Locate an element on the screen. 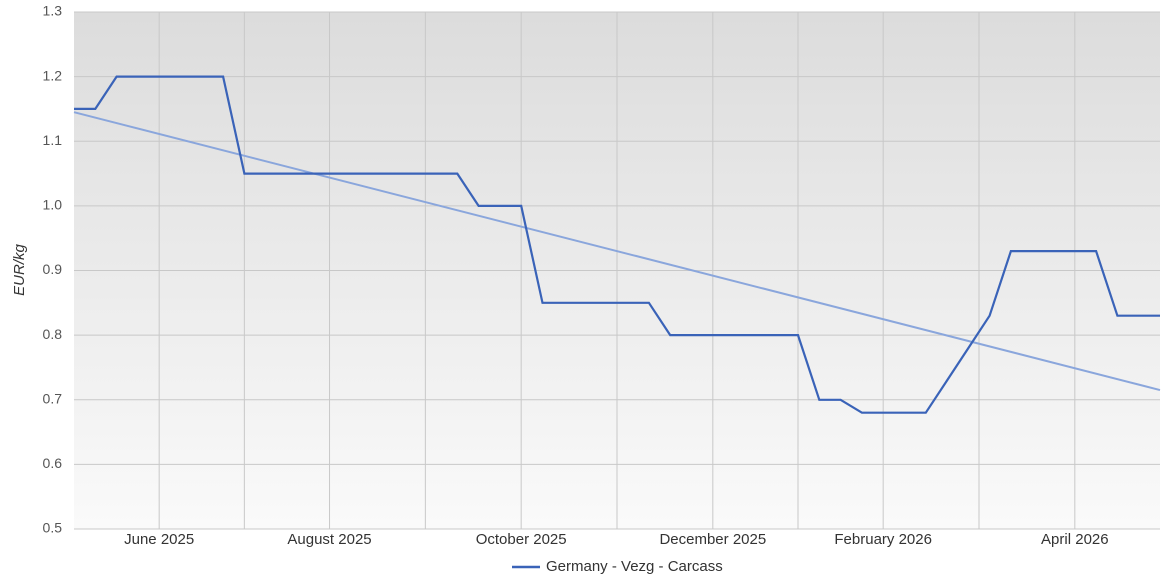 This screenshot has height=577, width=1173. x-tick-label: June 2025 is located at coordinates (159, 539).